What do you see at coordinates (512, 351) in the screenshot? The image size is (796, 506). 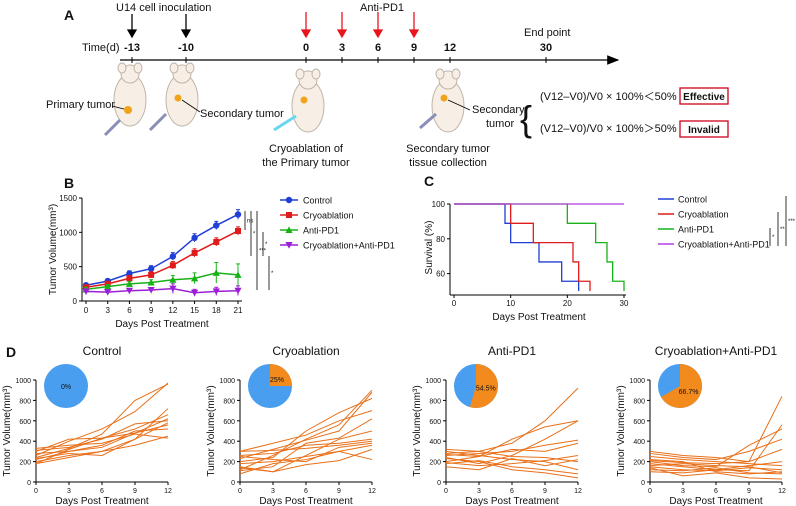 I see `subplot-title: Anti-PD1` at bounding box center [512, 351].